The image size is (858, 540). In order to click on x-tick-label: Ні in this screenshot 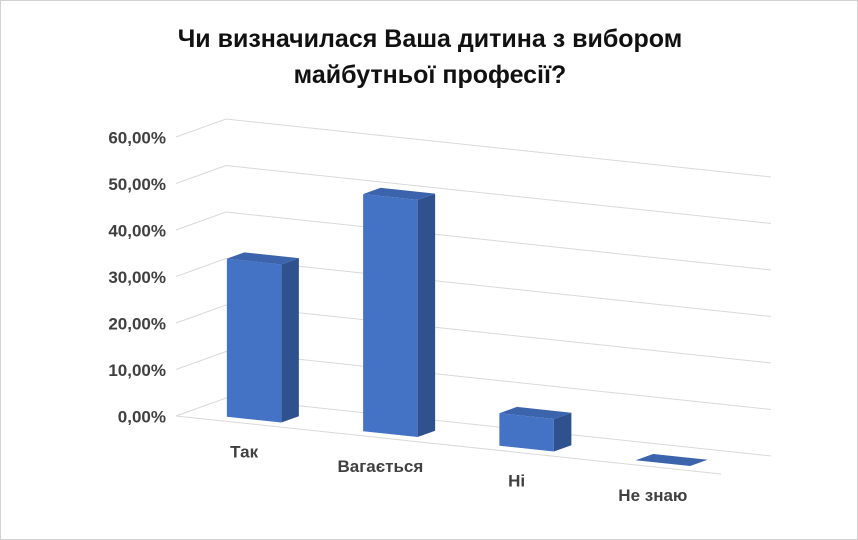, I will do `click(516, 481)`.